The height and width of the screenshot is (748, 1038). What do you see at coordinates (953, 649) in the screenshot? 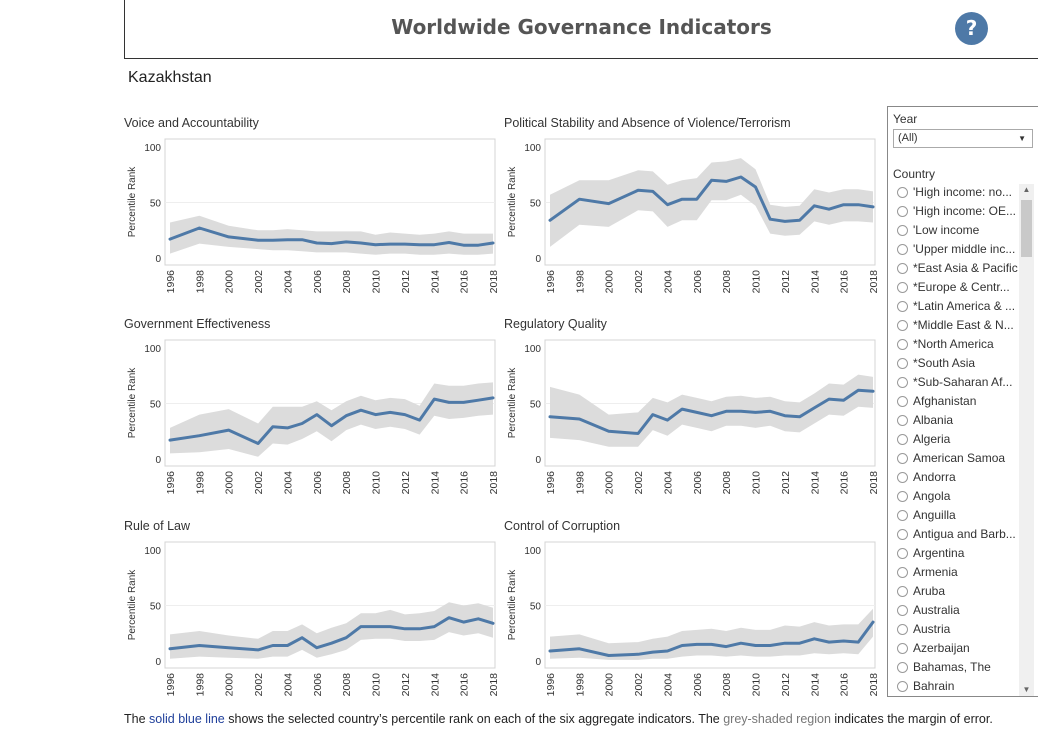
I see `country-option: Azerbaijan` at bounding box center [953, 649].